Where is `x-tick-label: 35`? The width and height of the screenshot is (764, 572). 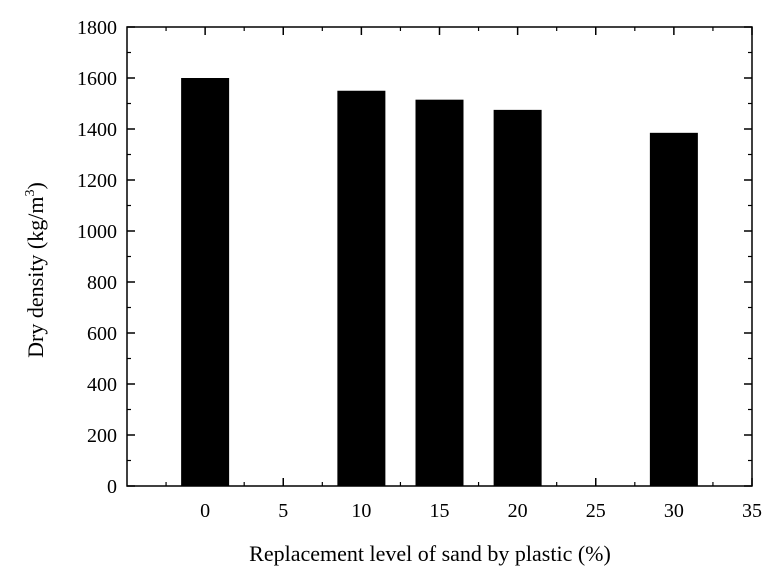
x-tick-label: 35 is located at coordinates (752, 511).